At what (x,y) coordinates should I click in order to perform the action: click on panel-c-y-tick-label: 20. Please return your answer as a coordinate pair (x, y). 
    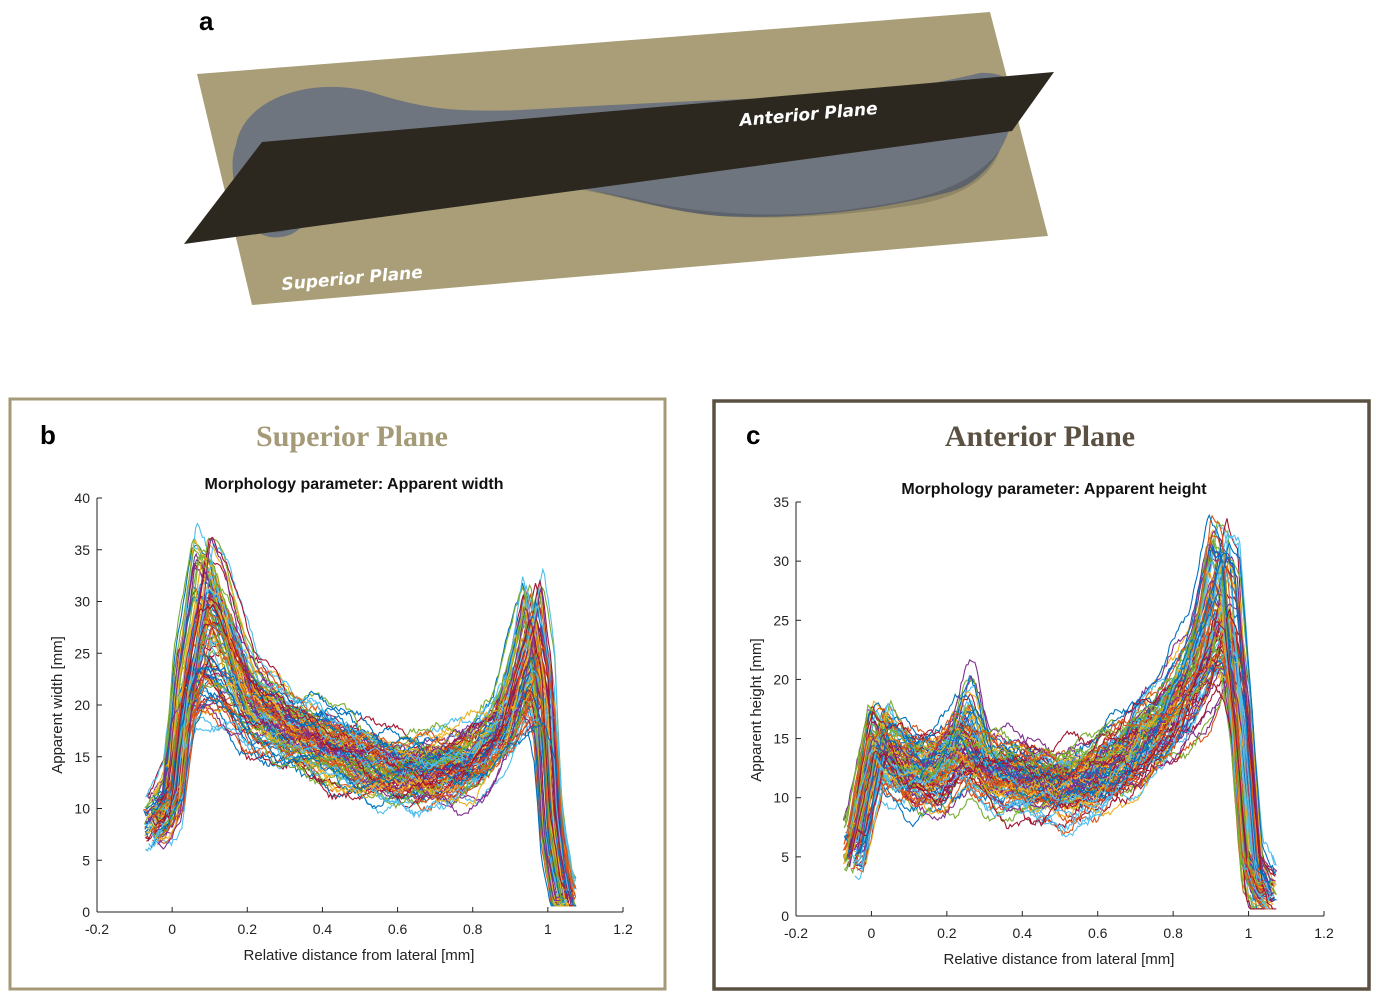
    Looking at the image, I should click on (781, 679).